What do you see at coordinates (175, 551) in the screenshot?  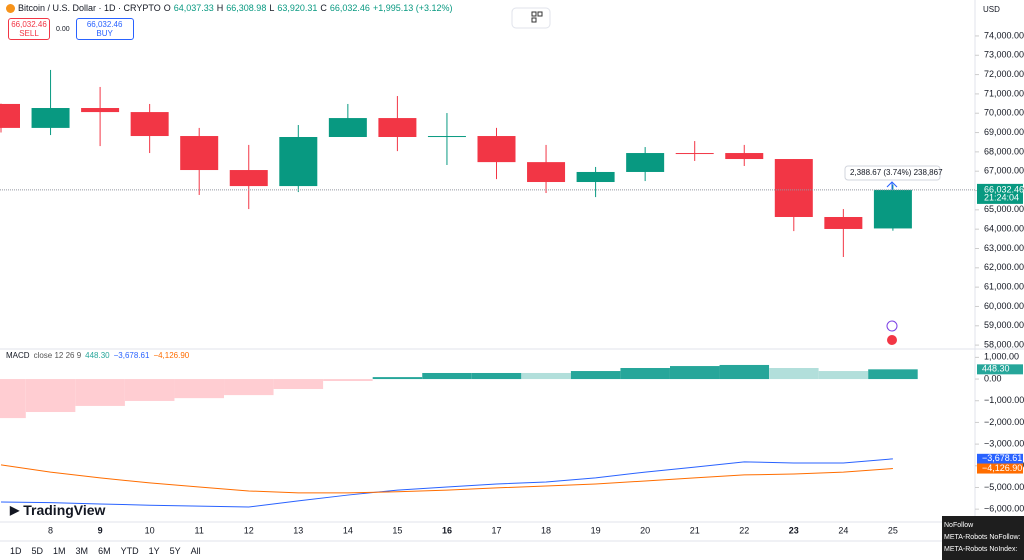 I see `range-button: 5Y` at bounding box center [175, 551].